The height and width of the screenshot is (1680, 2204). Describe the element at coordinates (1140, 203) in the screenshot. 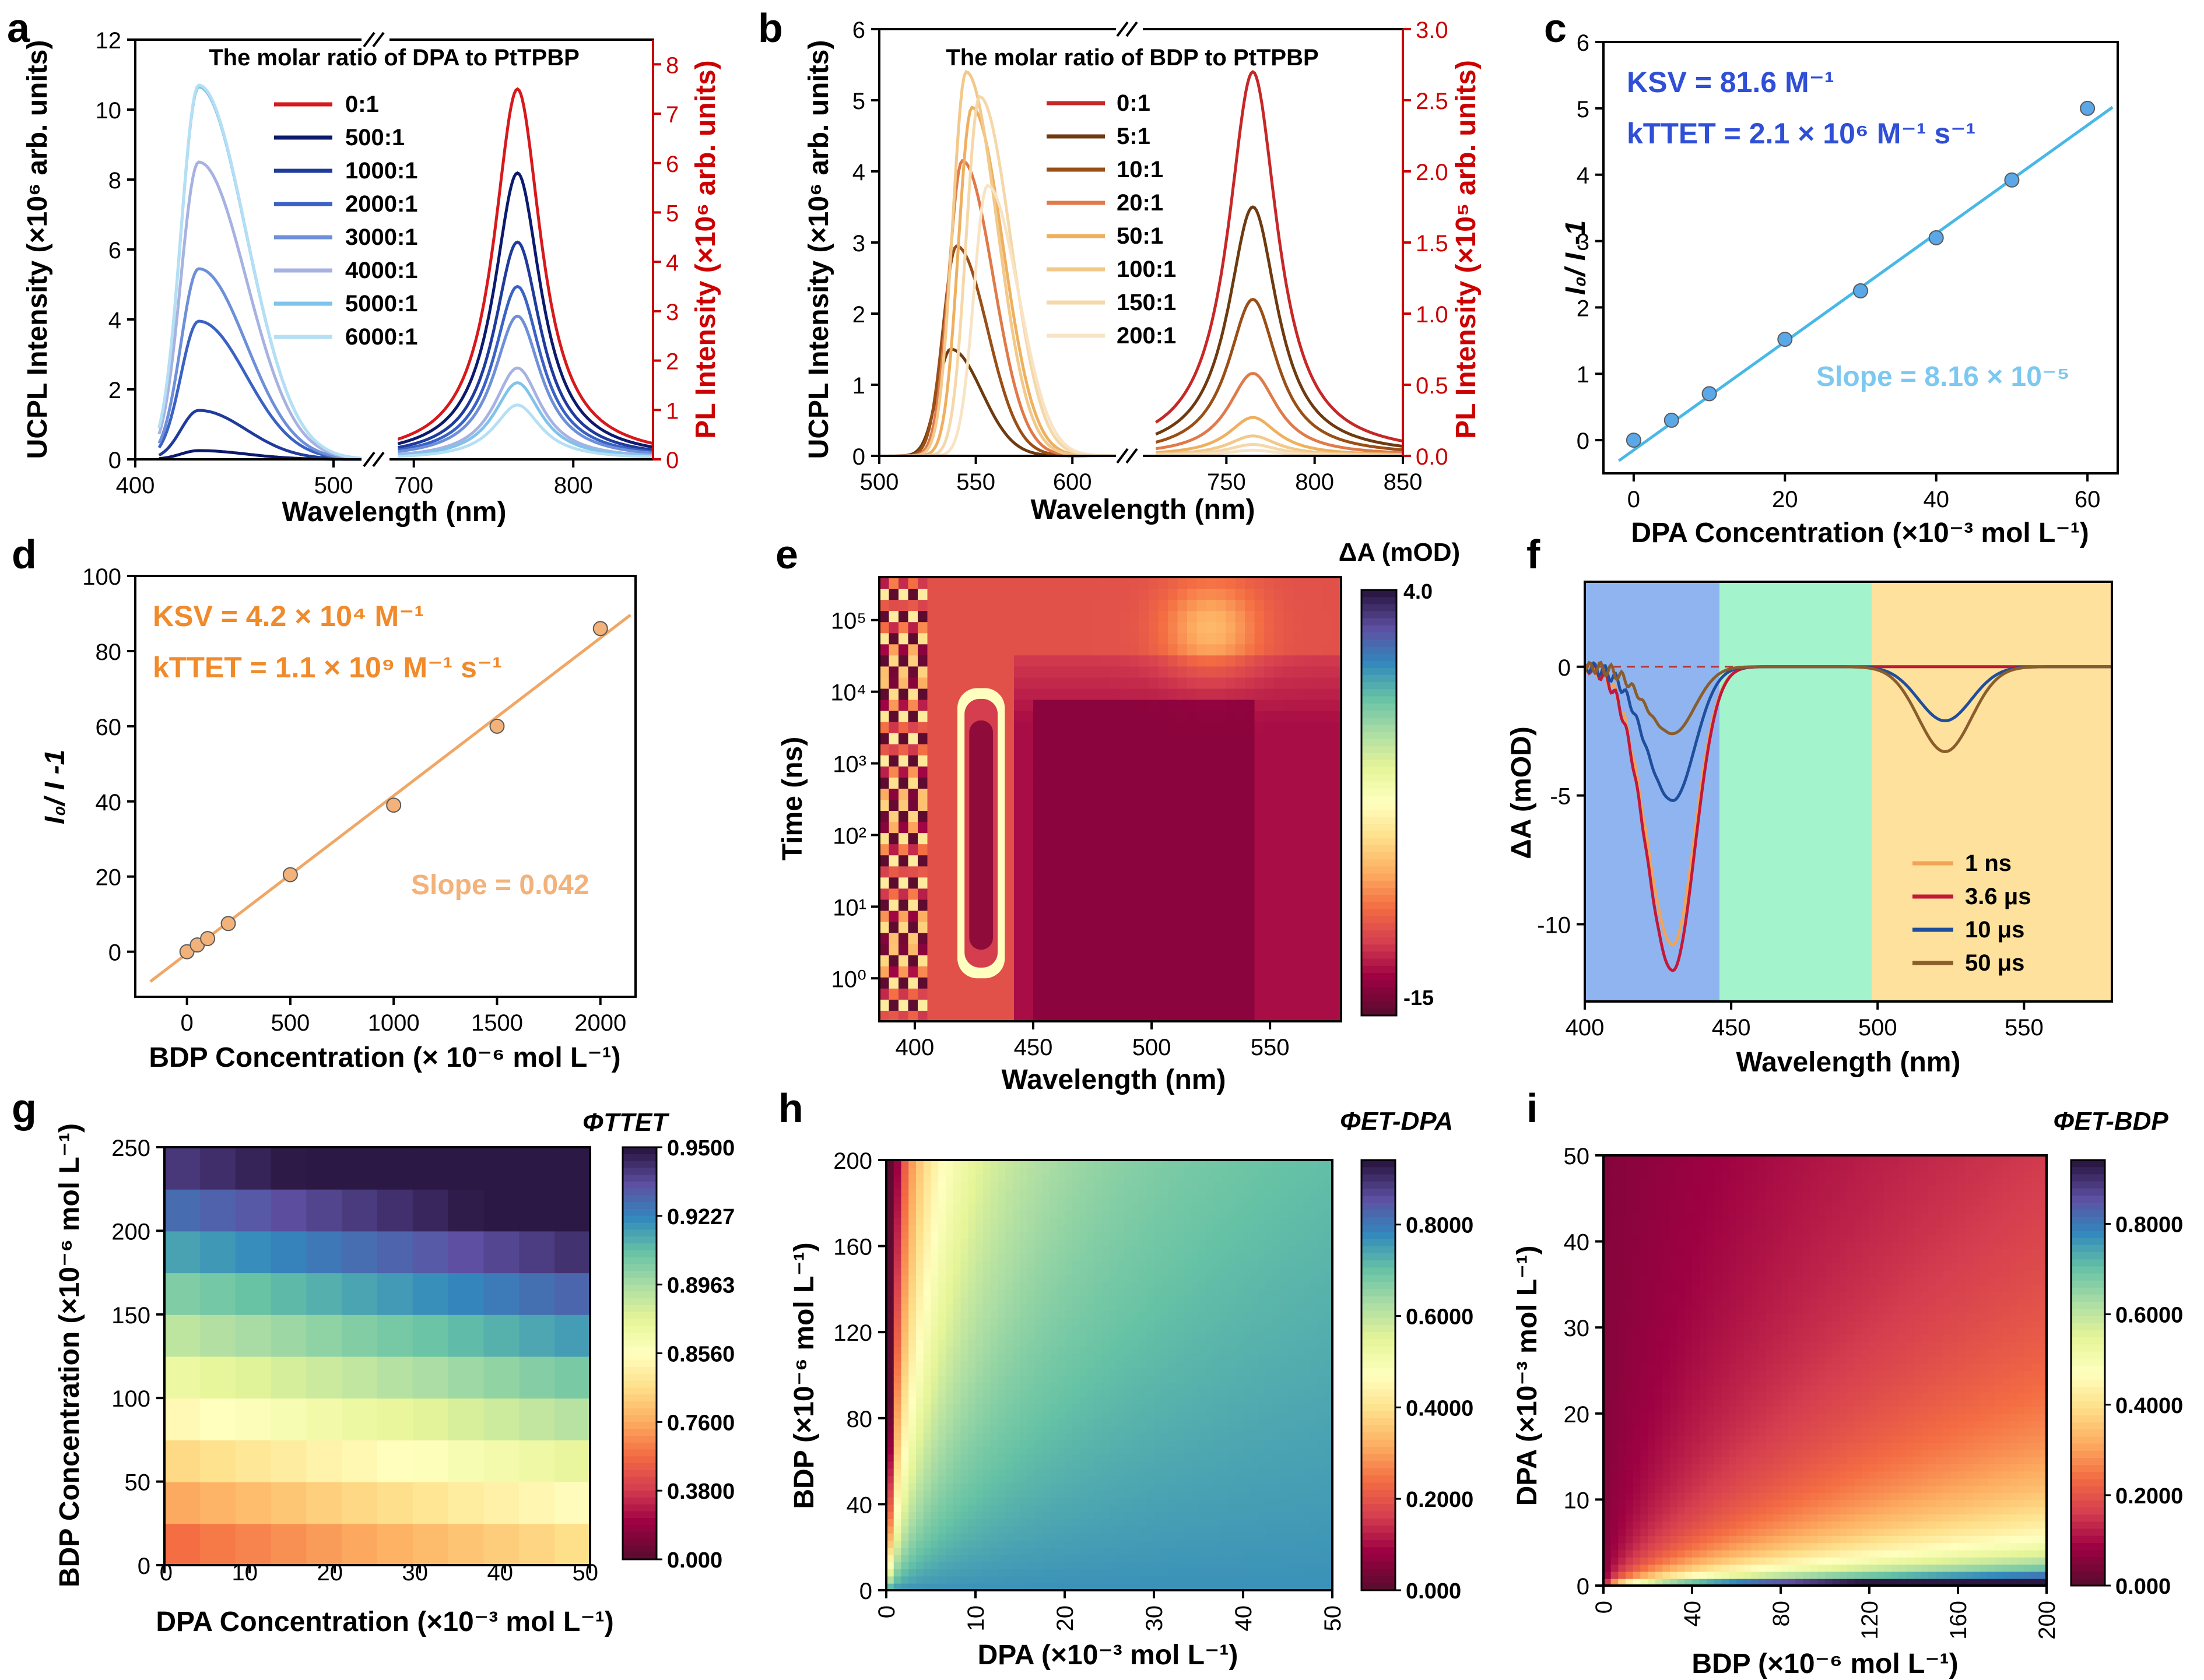

I see `legend-label: 20:1` at that location.